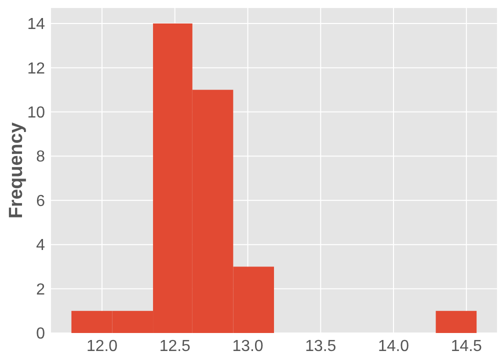 The height and width of the screenshot is (359, 504). I want to click on x-tick-label: 14.5, so click(466, 346).